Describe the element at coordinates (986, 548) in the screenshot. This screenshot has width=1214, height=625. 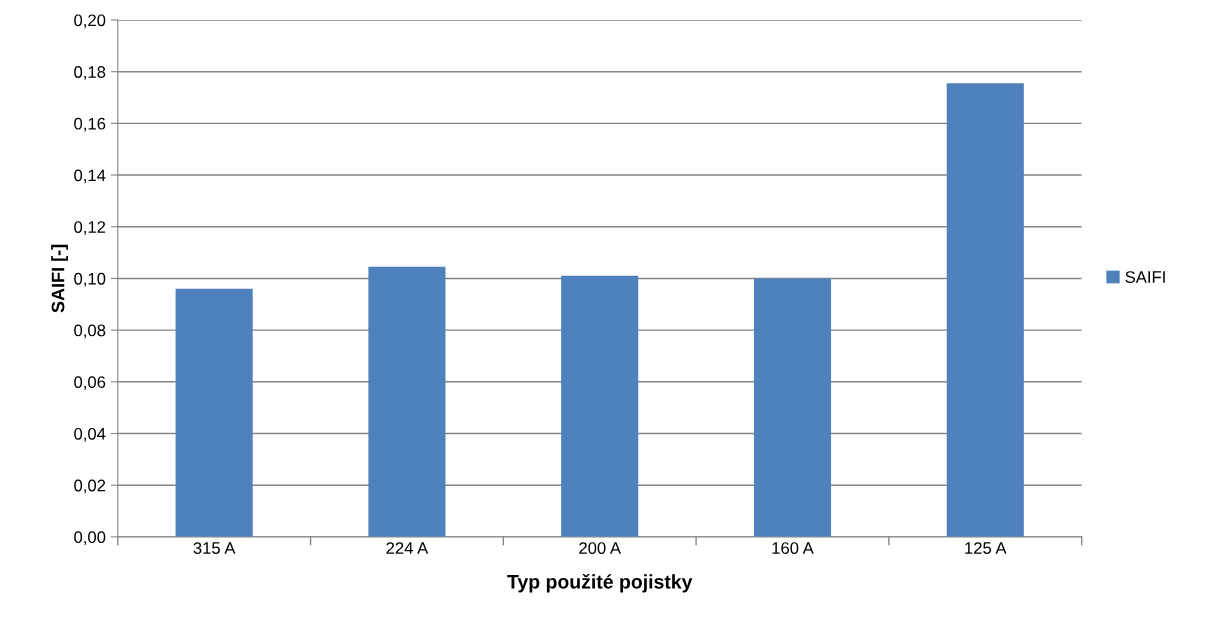
I see `x-tick-label: 125 A` at that location.